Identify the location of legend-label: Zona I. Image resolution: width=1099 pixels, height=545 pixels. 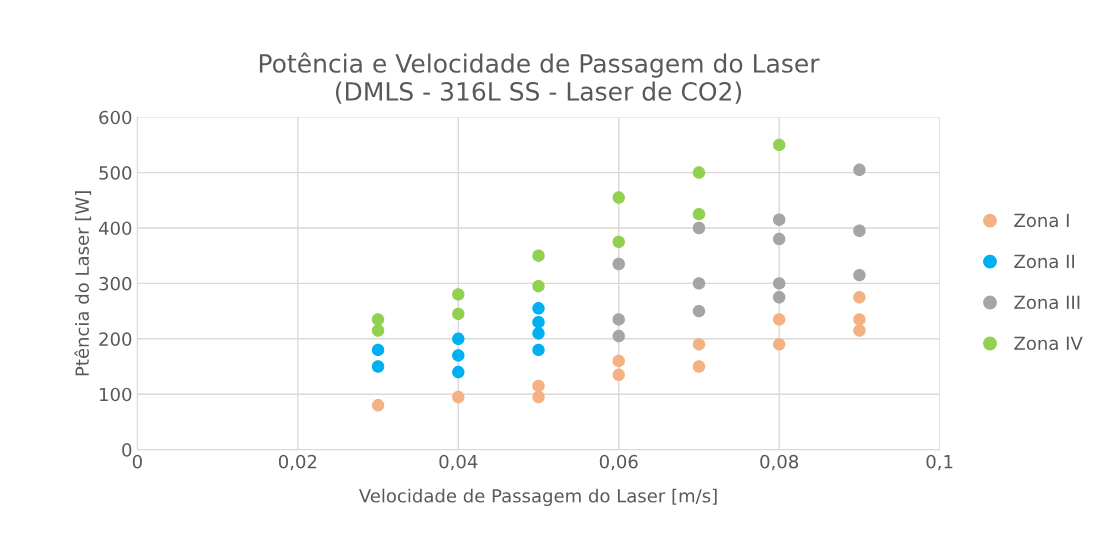
(1041, 220).